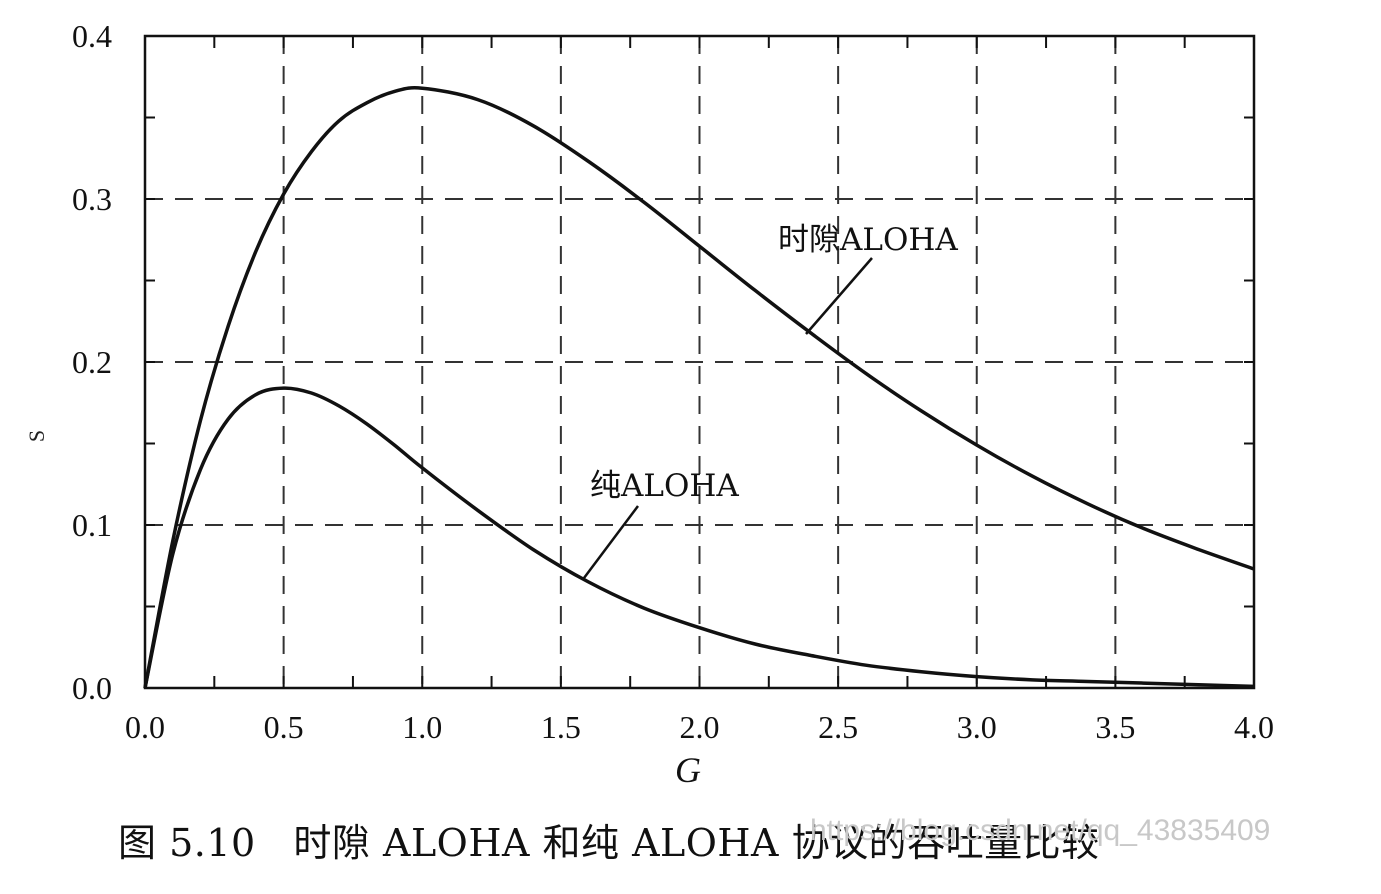 The height and width of the screenshot is (894, 1381). I want to click on y-axis-title: S, so click(36, 436).